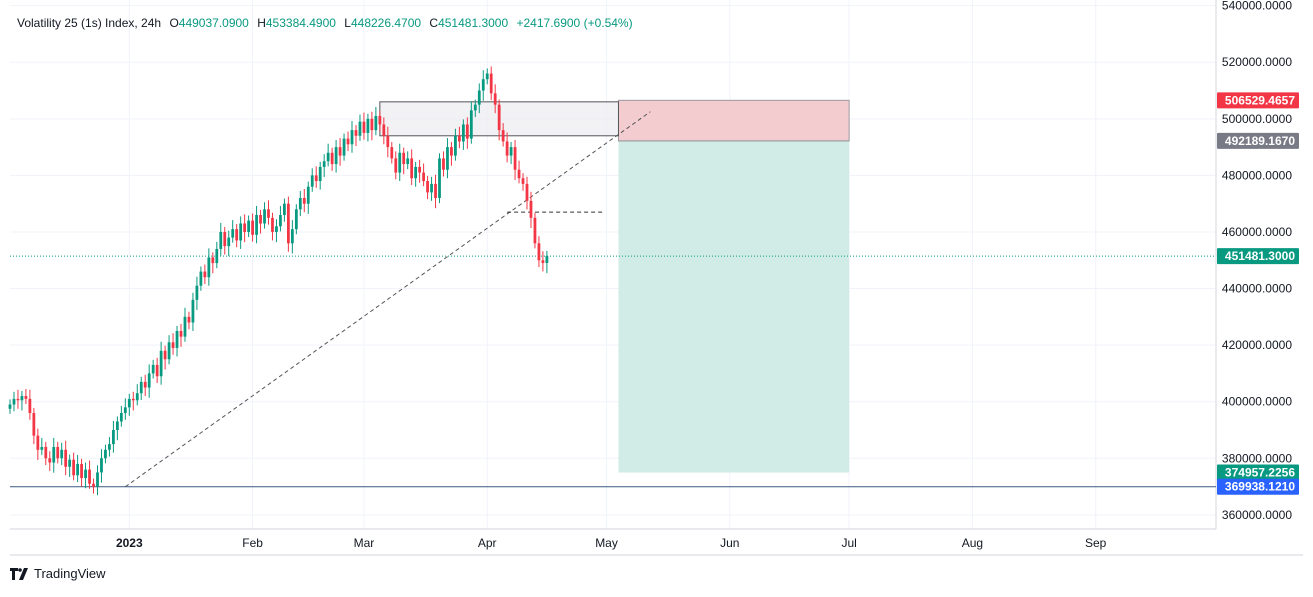 The height and width of the screenshot is (597, 1313). Describe the element at coordinates (1257, 289) in the screenshot. I see `price-tick-label: 440000.0000` at that location.